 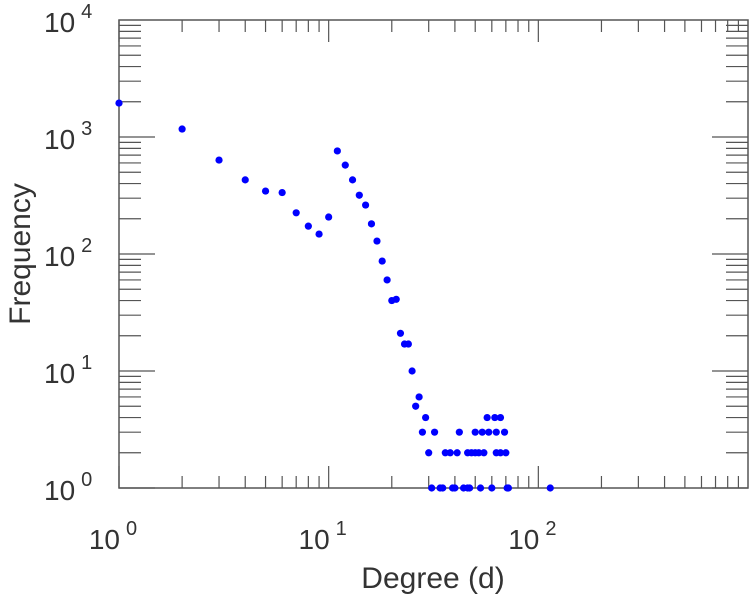 I want to click on y-axis-label: Frequency, so click(x=20, y=254).